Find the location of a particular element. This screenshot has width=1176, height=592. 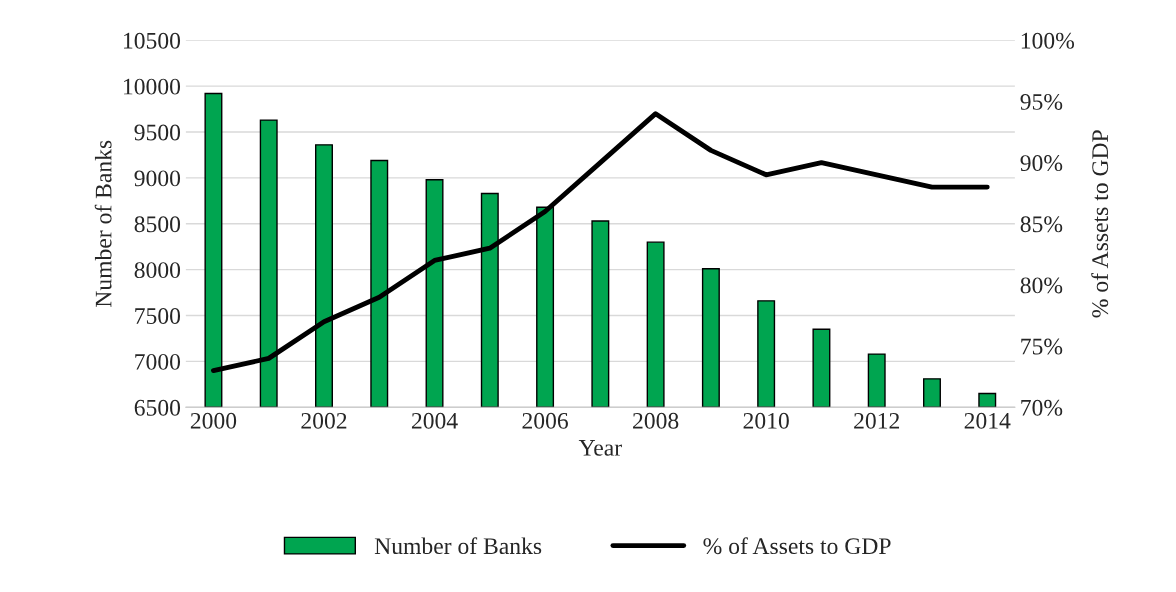

x-tick-label: 2002 is located at coordinates (324, 420).